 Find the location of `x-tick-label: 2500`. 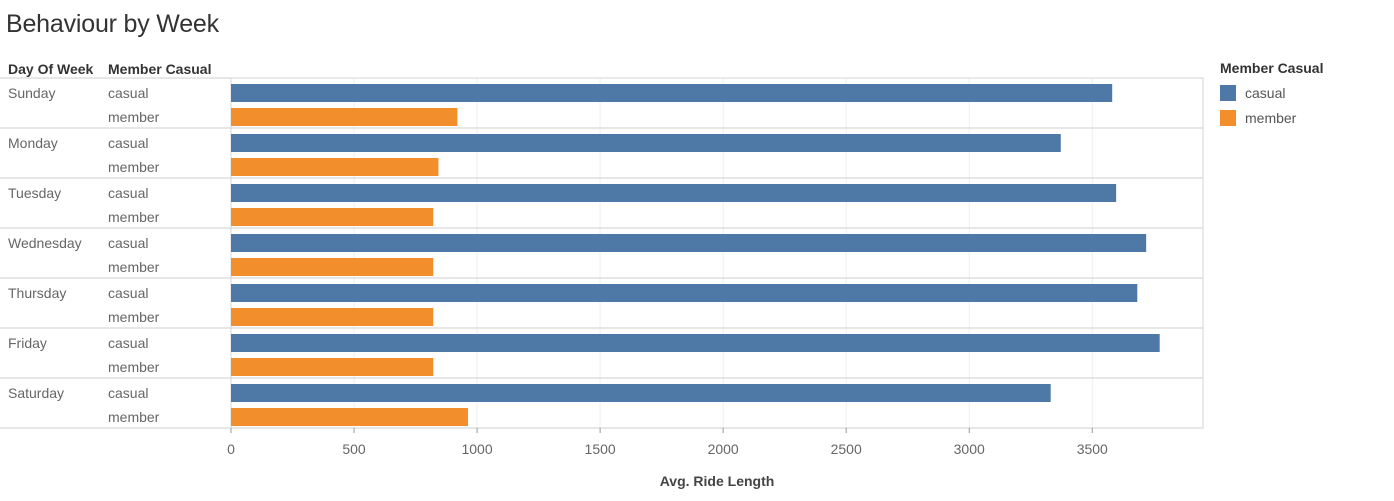

x-tick-label: 2500 is located at coordinates (846, 449).